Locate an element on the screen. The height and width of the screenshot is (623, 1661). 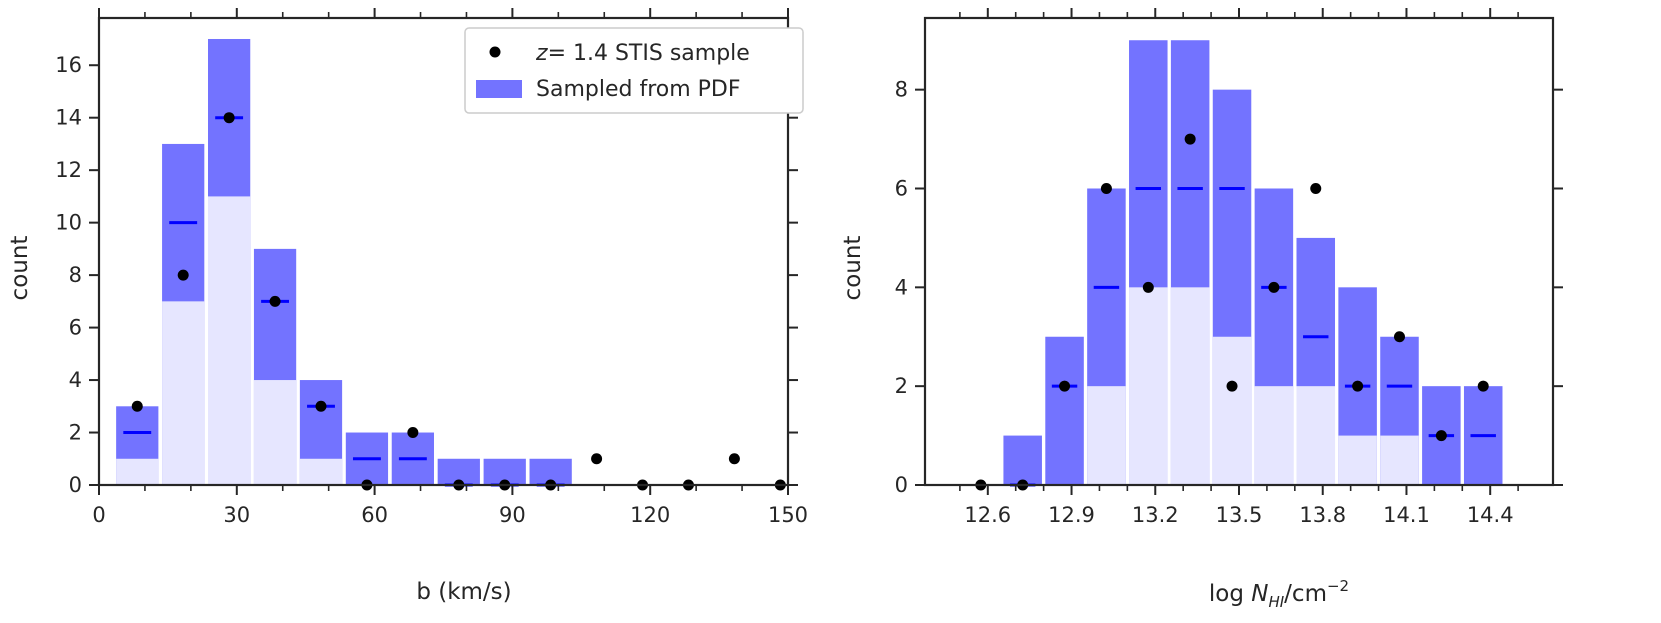
legend-frame is located at coordinates (634, 70).